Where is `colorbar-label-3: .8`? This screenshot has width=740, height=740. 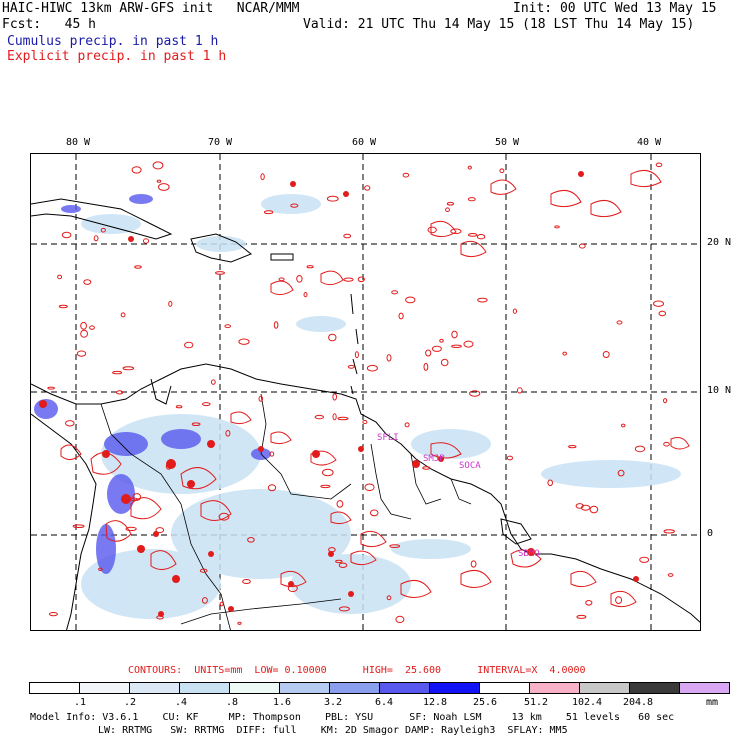
colorbar-label-3: .8 is located at coordinates (232, 702).